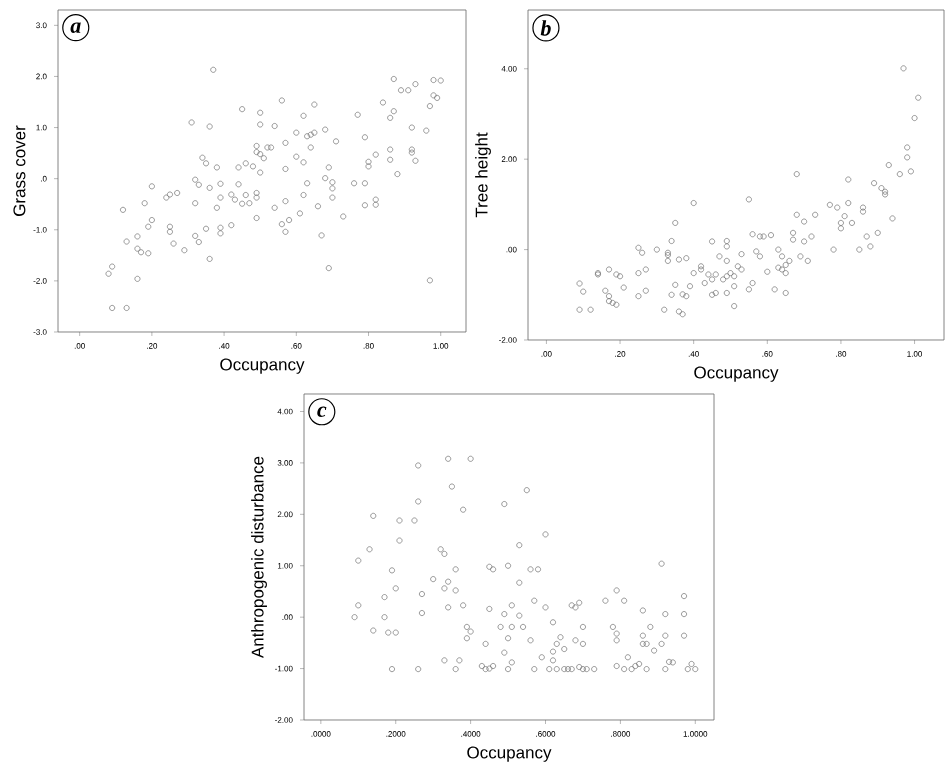 This screenshot has height=762, width=948. I want to click on y-axis-title: Grass cover, so click(19, 170).